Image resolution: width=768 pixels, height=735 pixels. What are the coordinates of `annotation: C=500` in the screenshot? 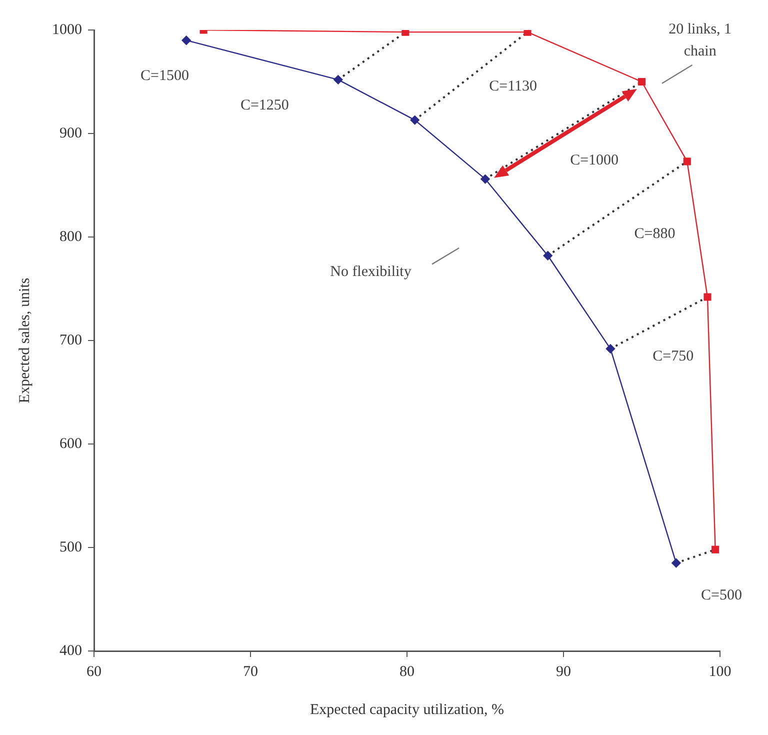 It's located at (721, 595).